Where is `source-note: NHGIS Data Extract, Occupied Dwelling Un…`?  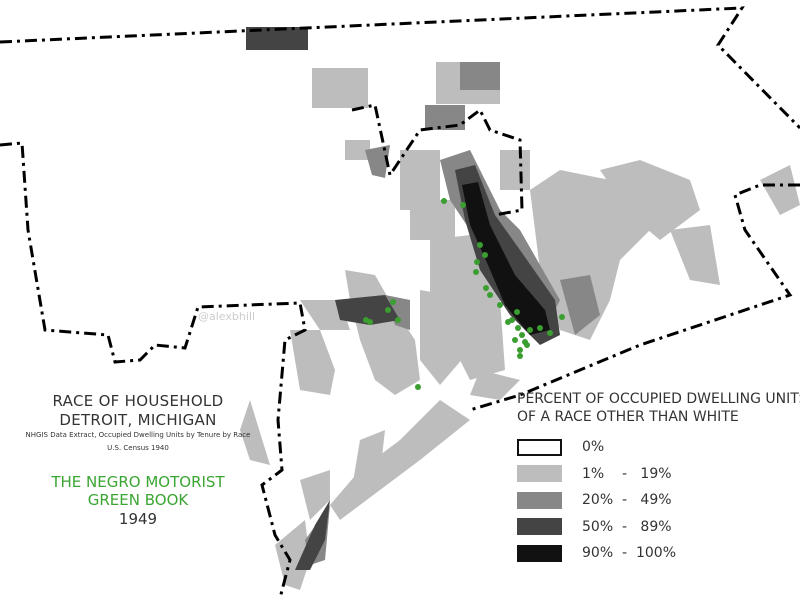 source-note: NHGIS Data Extract, Occupied Dwelling Un… is located at coordinates (138, 435).